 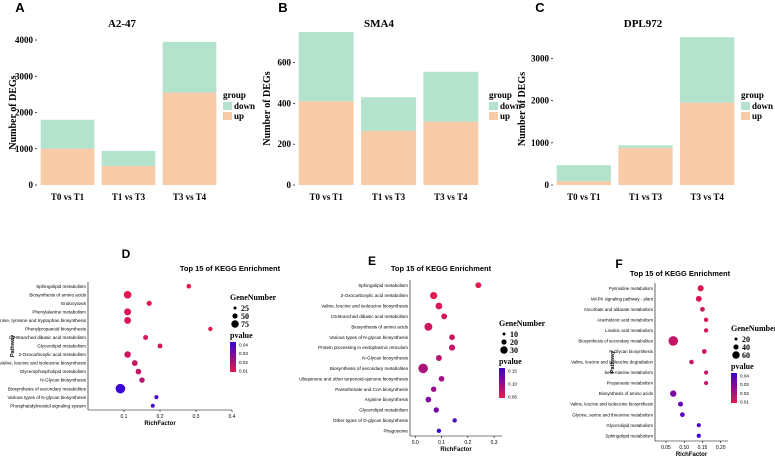 What do you see at coordinates (629, 330) in the screenshot?
I see `pathway-label: Linoleic acid metabolism` at bounding box center [629, 330].